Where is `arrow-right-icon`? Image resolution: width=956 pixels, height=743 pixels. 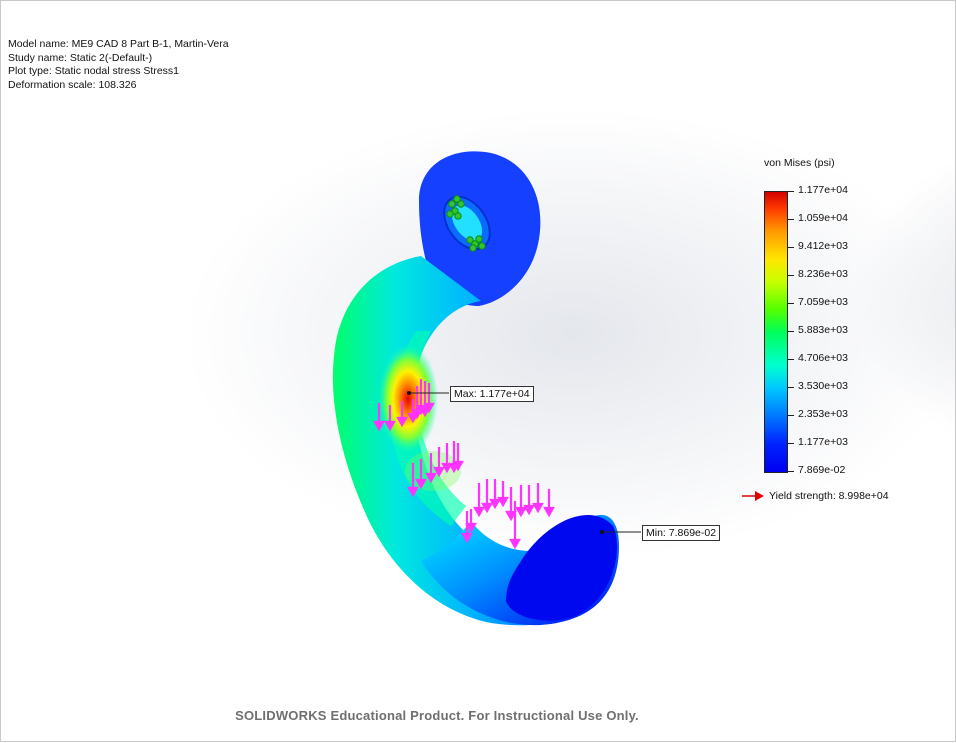 arrow-right-icon is located at coordinates (753, 496).